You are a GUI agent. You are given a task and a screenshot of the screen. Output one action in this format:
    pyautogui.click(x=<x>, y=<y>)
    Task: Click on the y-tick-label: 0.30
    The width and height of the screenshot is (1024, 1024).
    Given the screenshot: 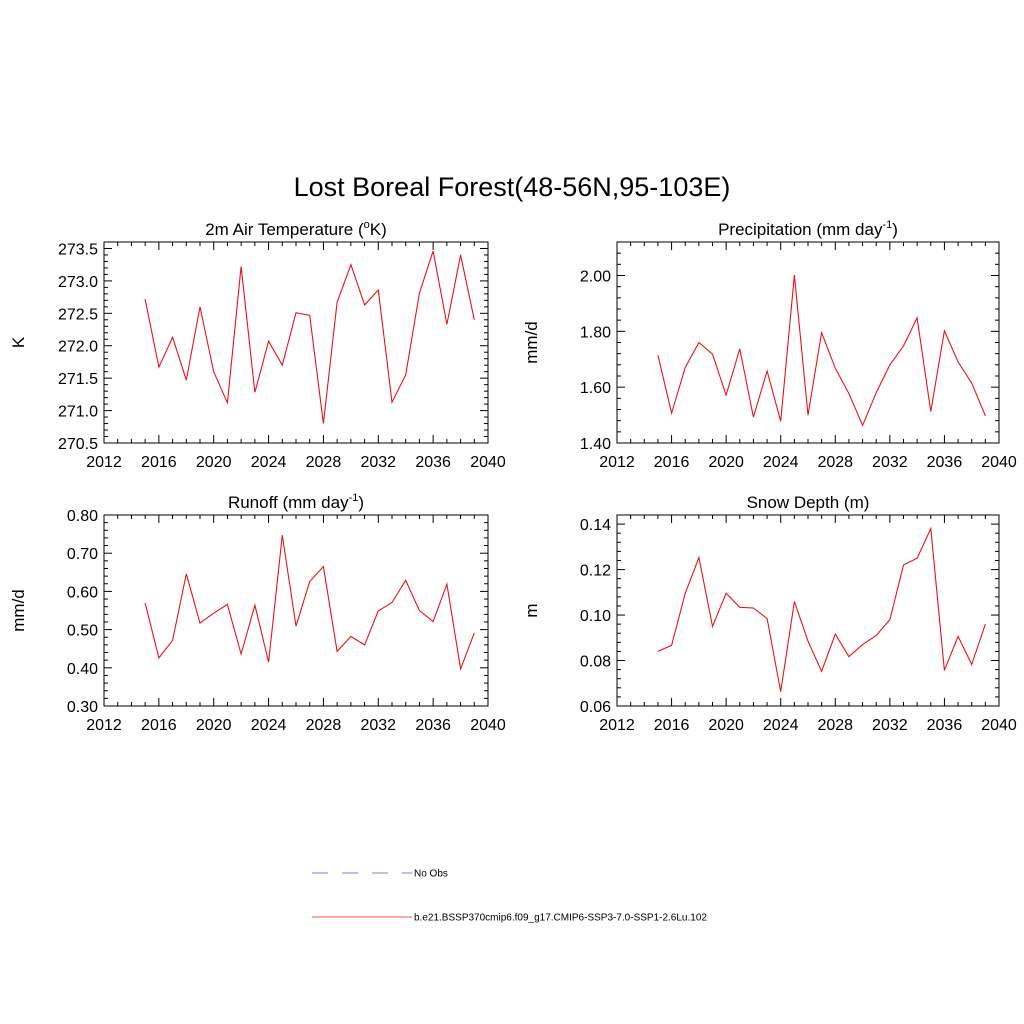 What is the action you would take?
    pyautogui.click(x=82, y=707)
    